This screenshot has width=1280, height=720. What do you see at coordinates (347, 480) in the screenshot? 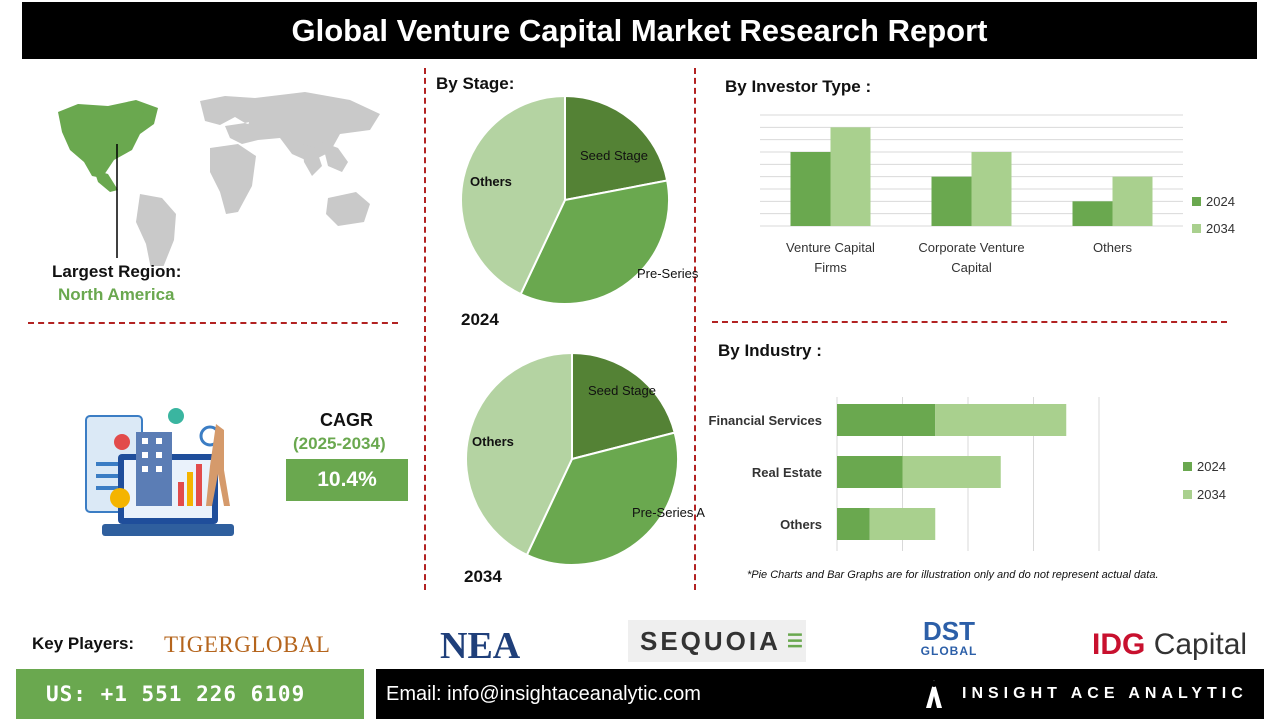
I see `cagr-value: 10.4%` at bounding box center [347, 480].